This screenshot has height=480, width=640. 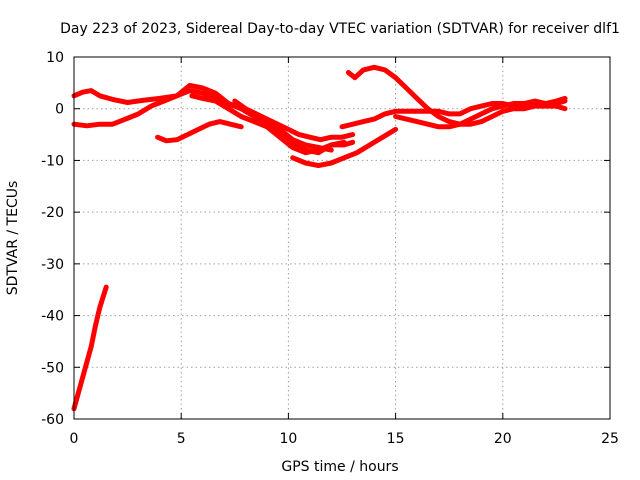 I want to click on x-tick-label: 20, so click(x=503, y=439).